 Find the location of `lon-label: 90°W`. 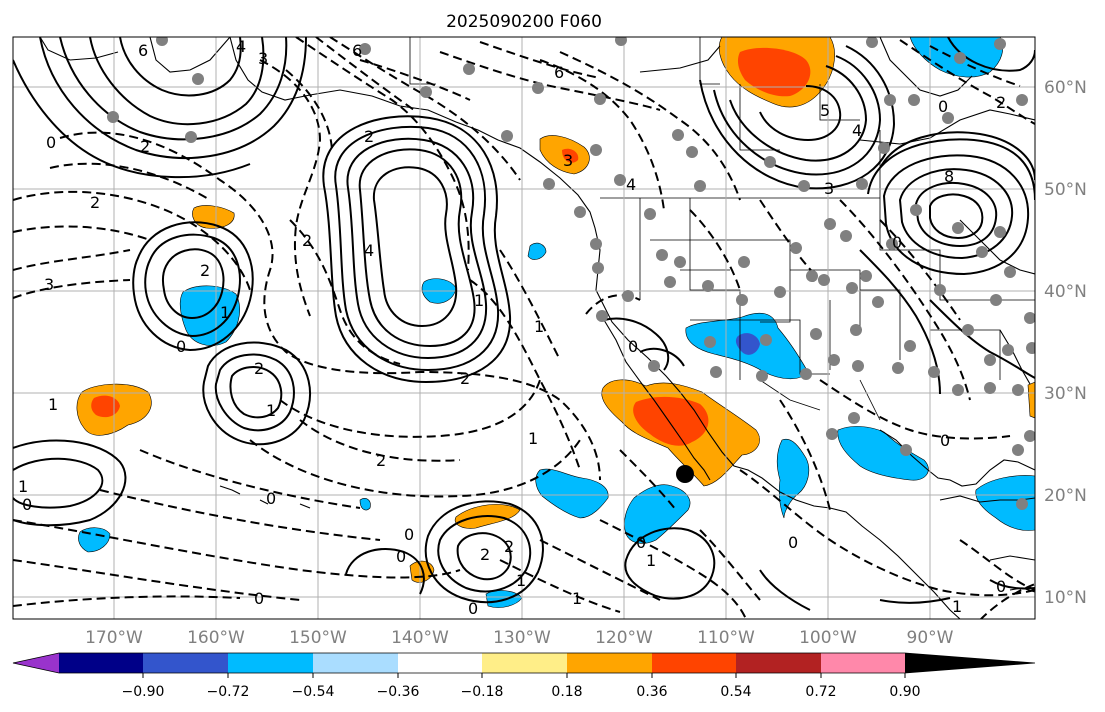

lon-label: 90°W is located at coordinates (930, 638).